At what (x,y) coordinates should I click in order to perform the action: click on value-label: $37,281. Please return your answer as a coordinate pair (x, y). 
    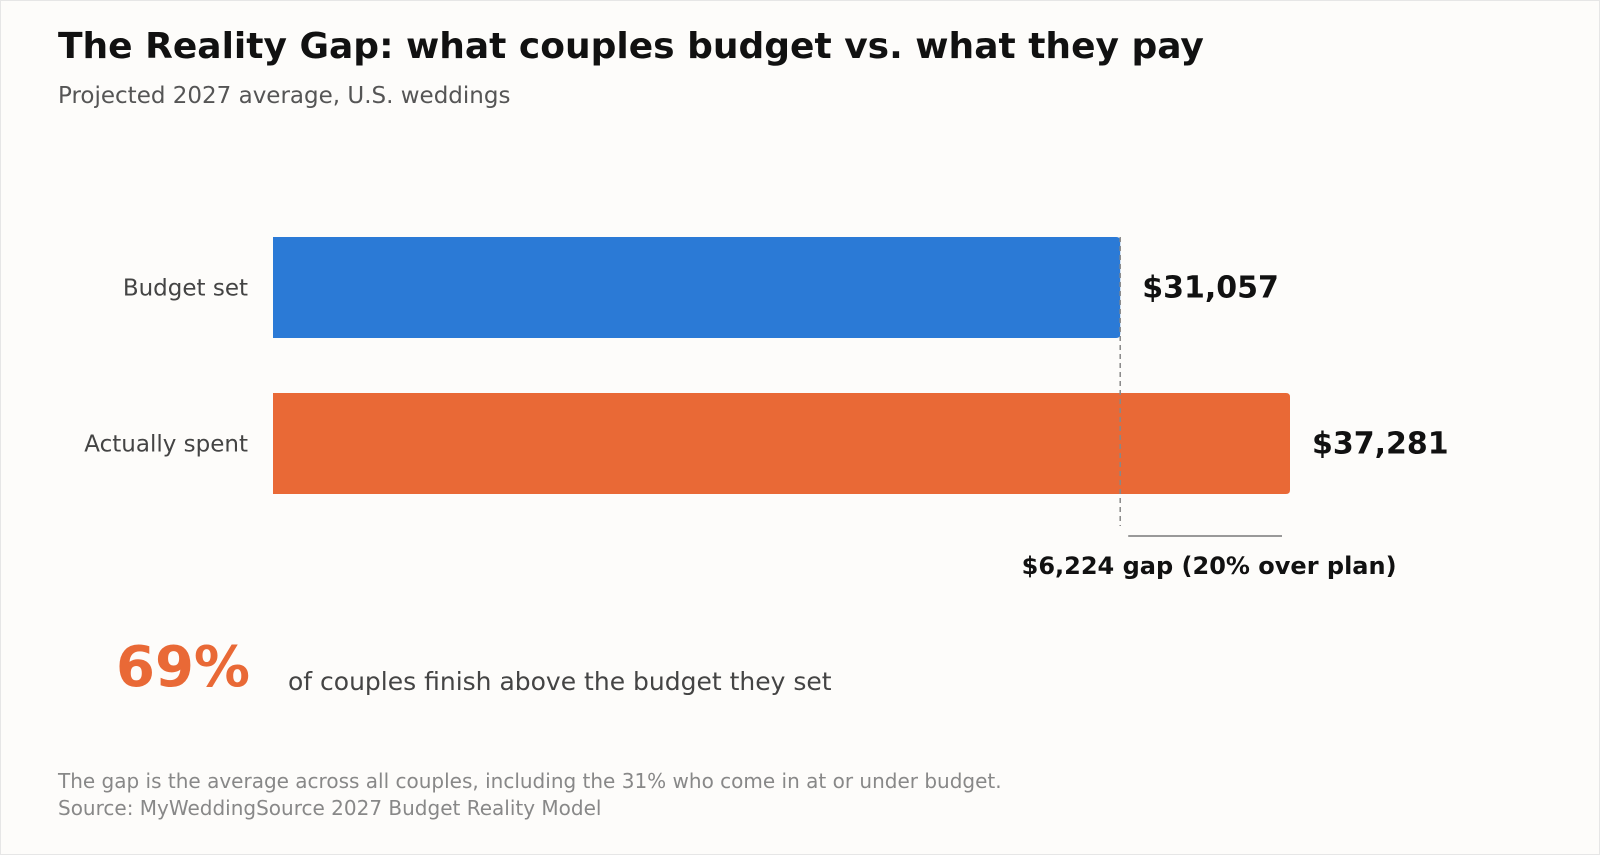
    Looking at the image, I should click on (1380, 444).